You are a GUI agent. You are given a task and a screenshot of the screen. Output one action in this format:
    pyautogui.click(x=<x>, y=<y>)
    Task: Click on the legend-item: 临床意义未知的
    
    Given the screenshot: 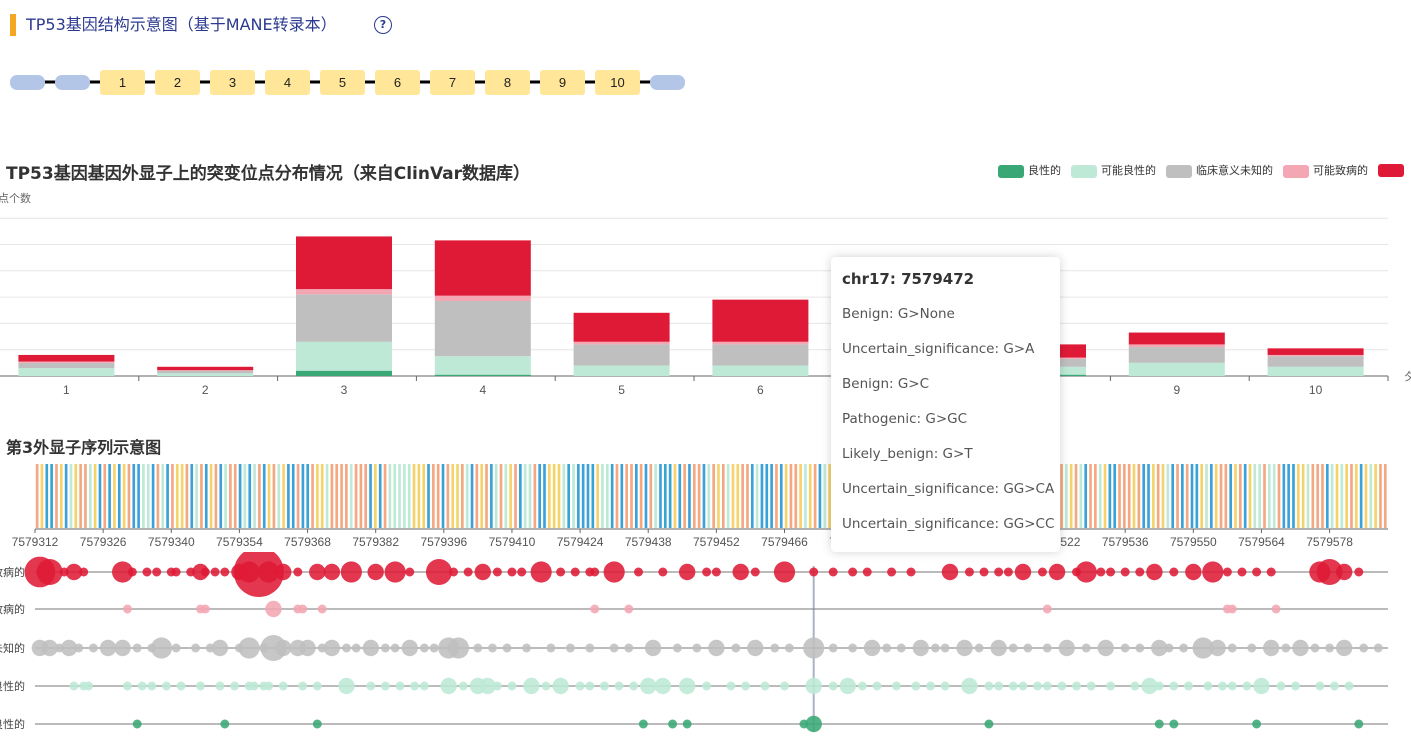 What is the action you would take?
    pyautogui.click(x=1219, y=170)
    